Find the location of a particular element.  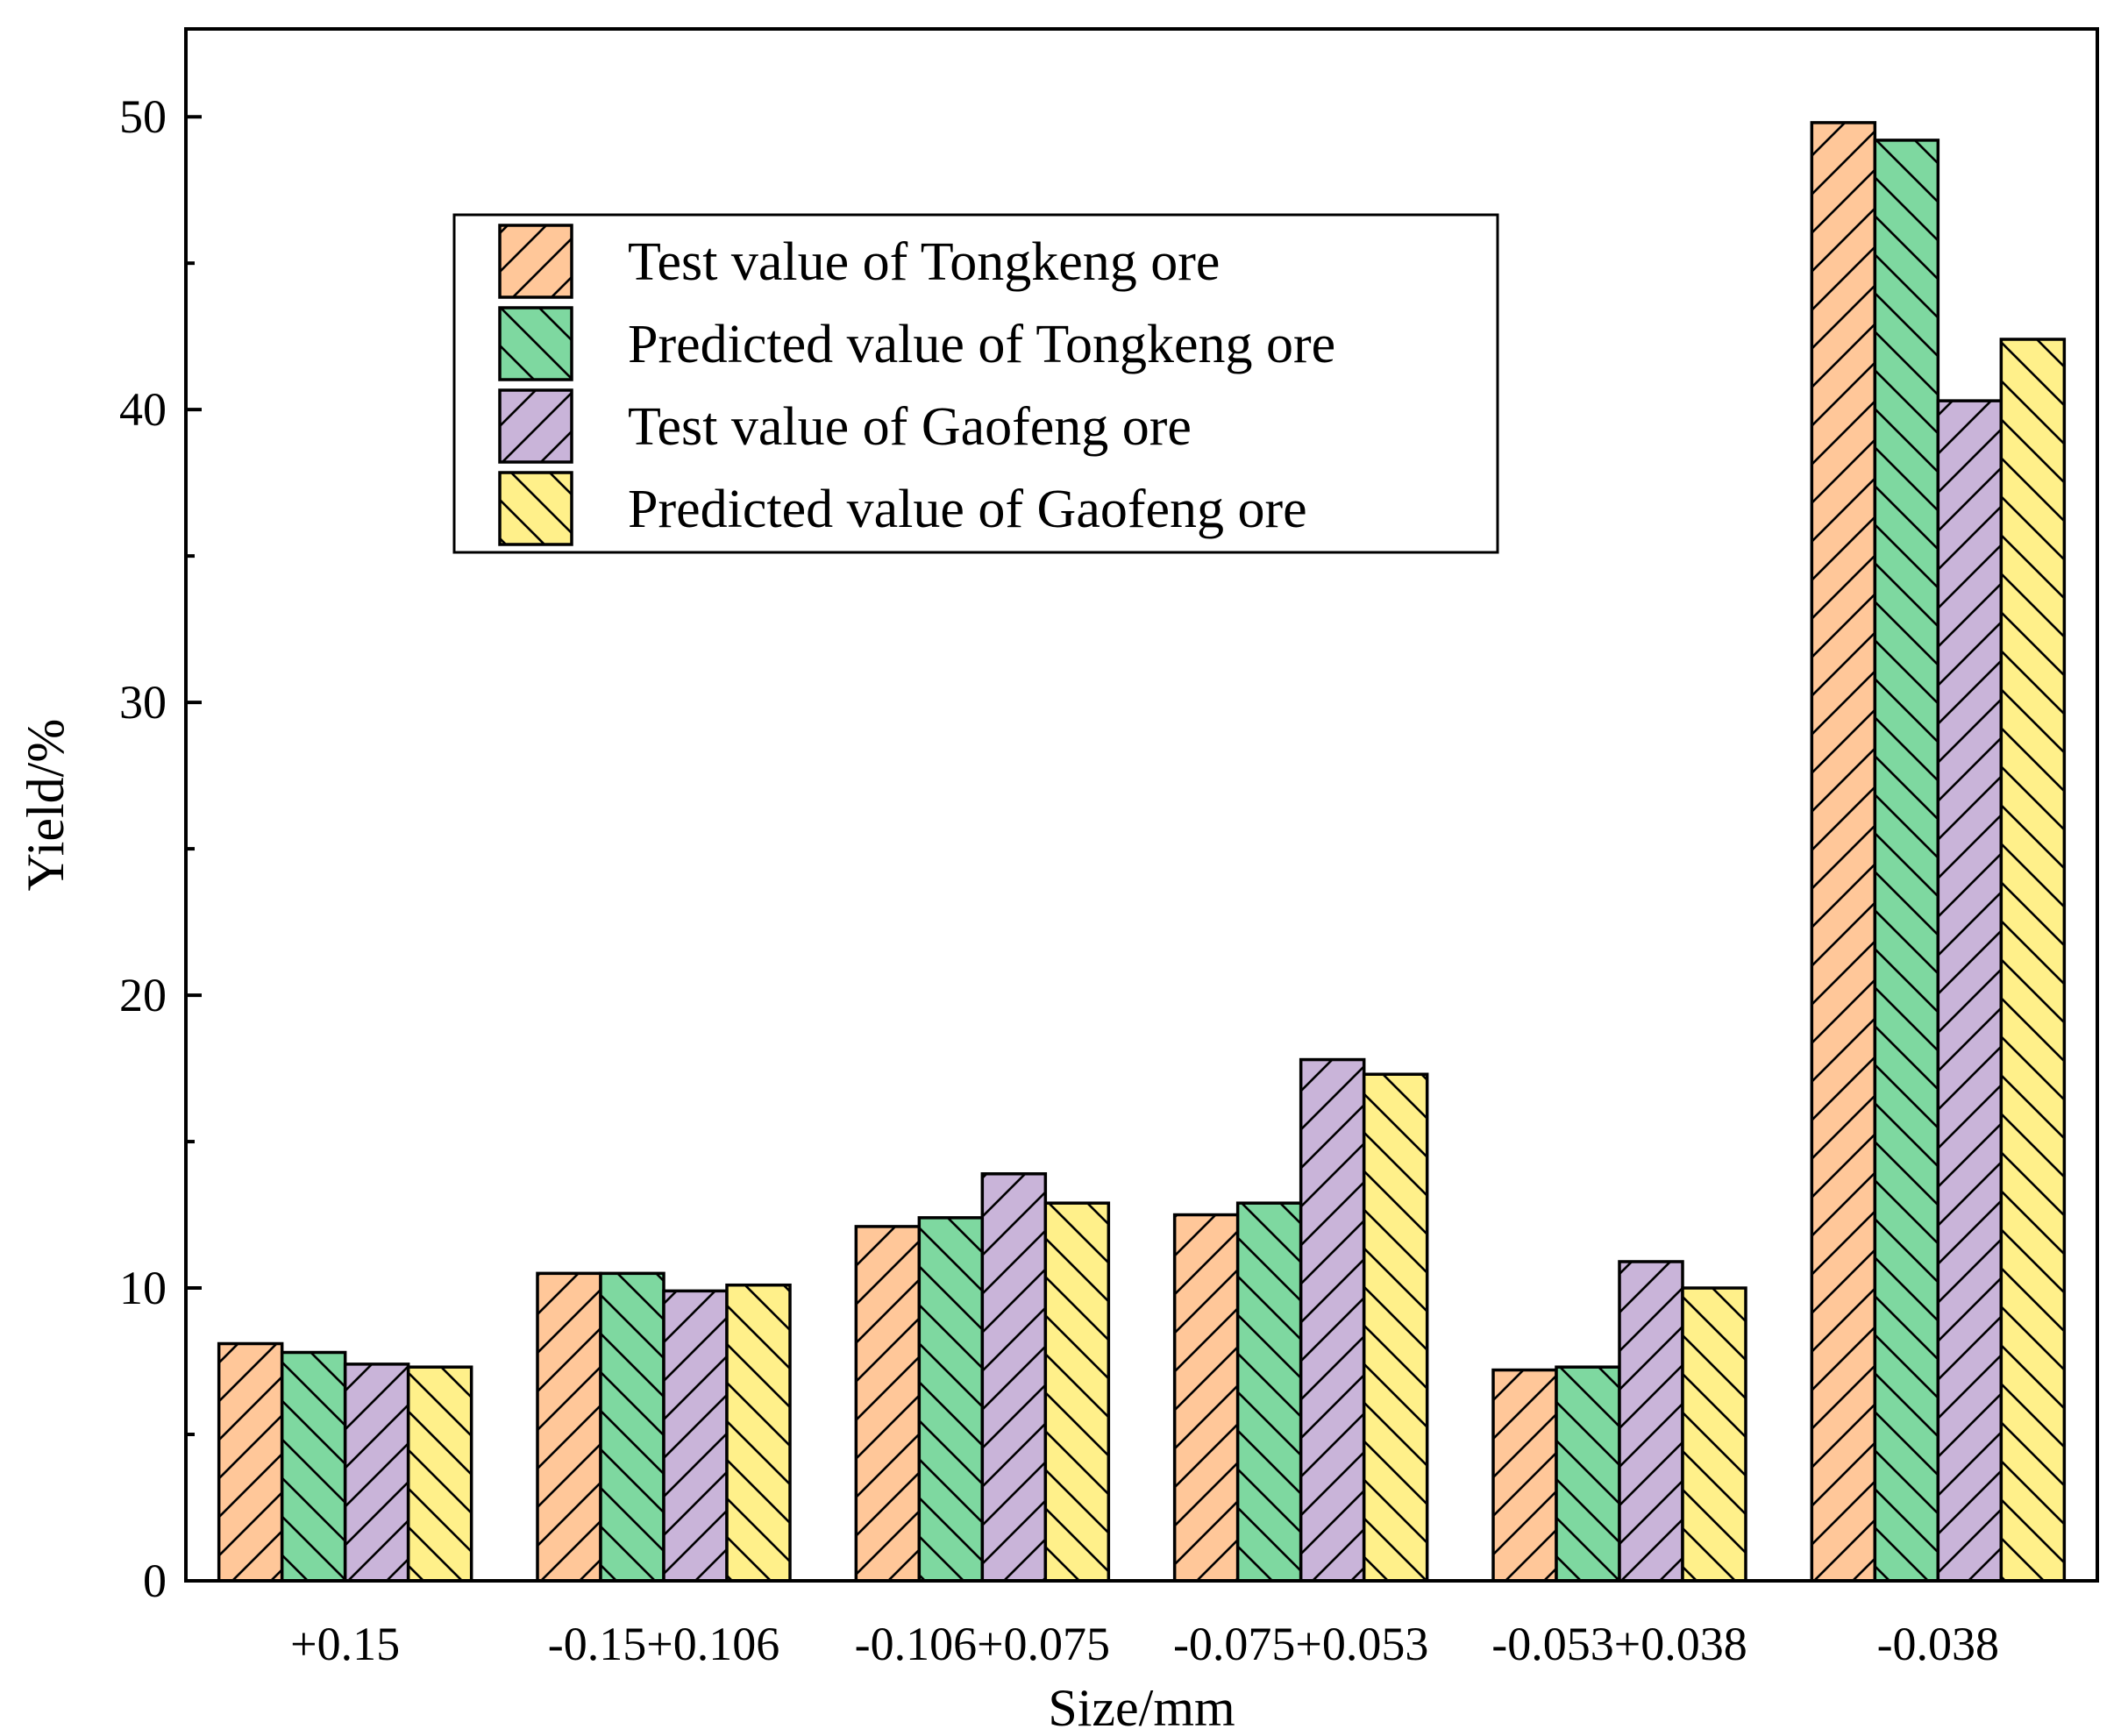

bar-_0_15_0_106-series-1 is located at coordinates (569, 1427).